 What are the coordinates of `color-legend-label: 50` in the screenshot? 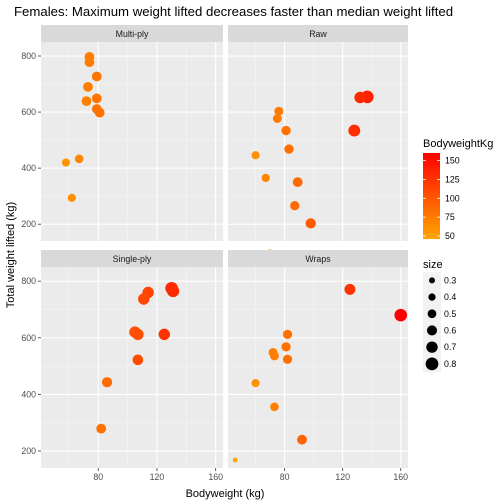 It's located at (450, 236).